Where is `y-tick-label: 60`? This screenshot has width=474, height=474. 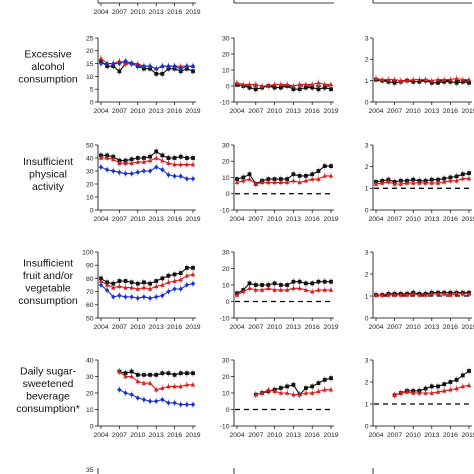
y-tick-label: 60 is located at coordinates (90, 305).